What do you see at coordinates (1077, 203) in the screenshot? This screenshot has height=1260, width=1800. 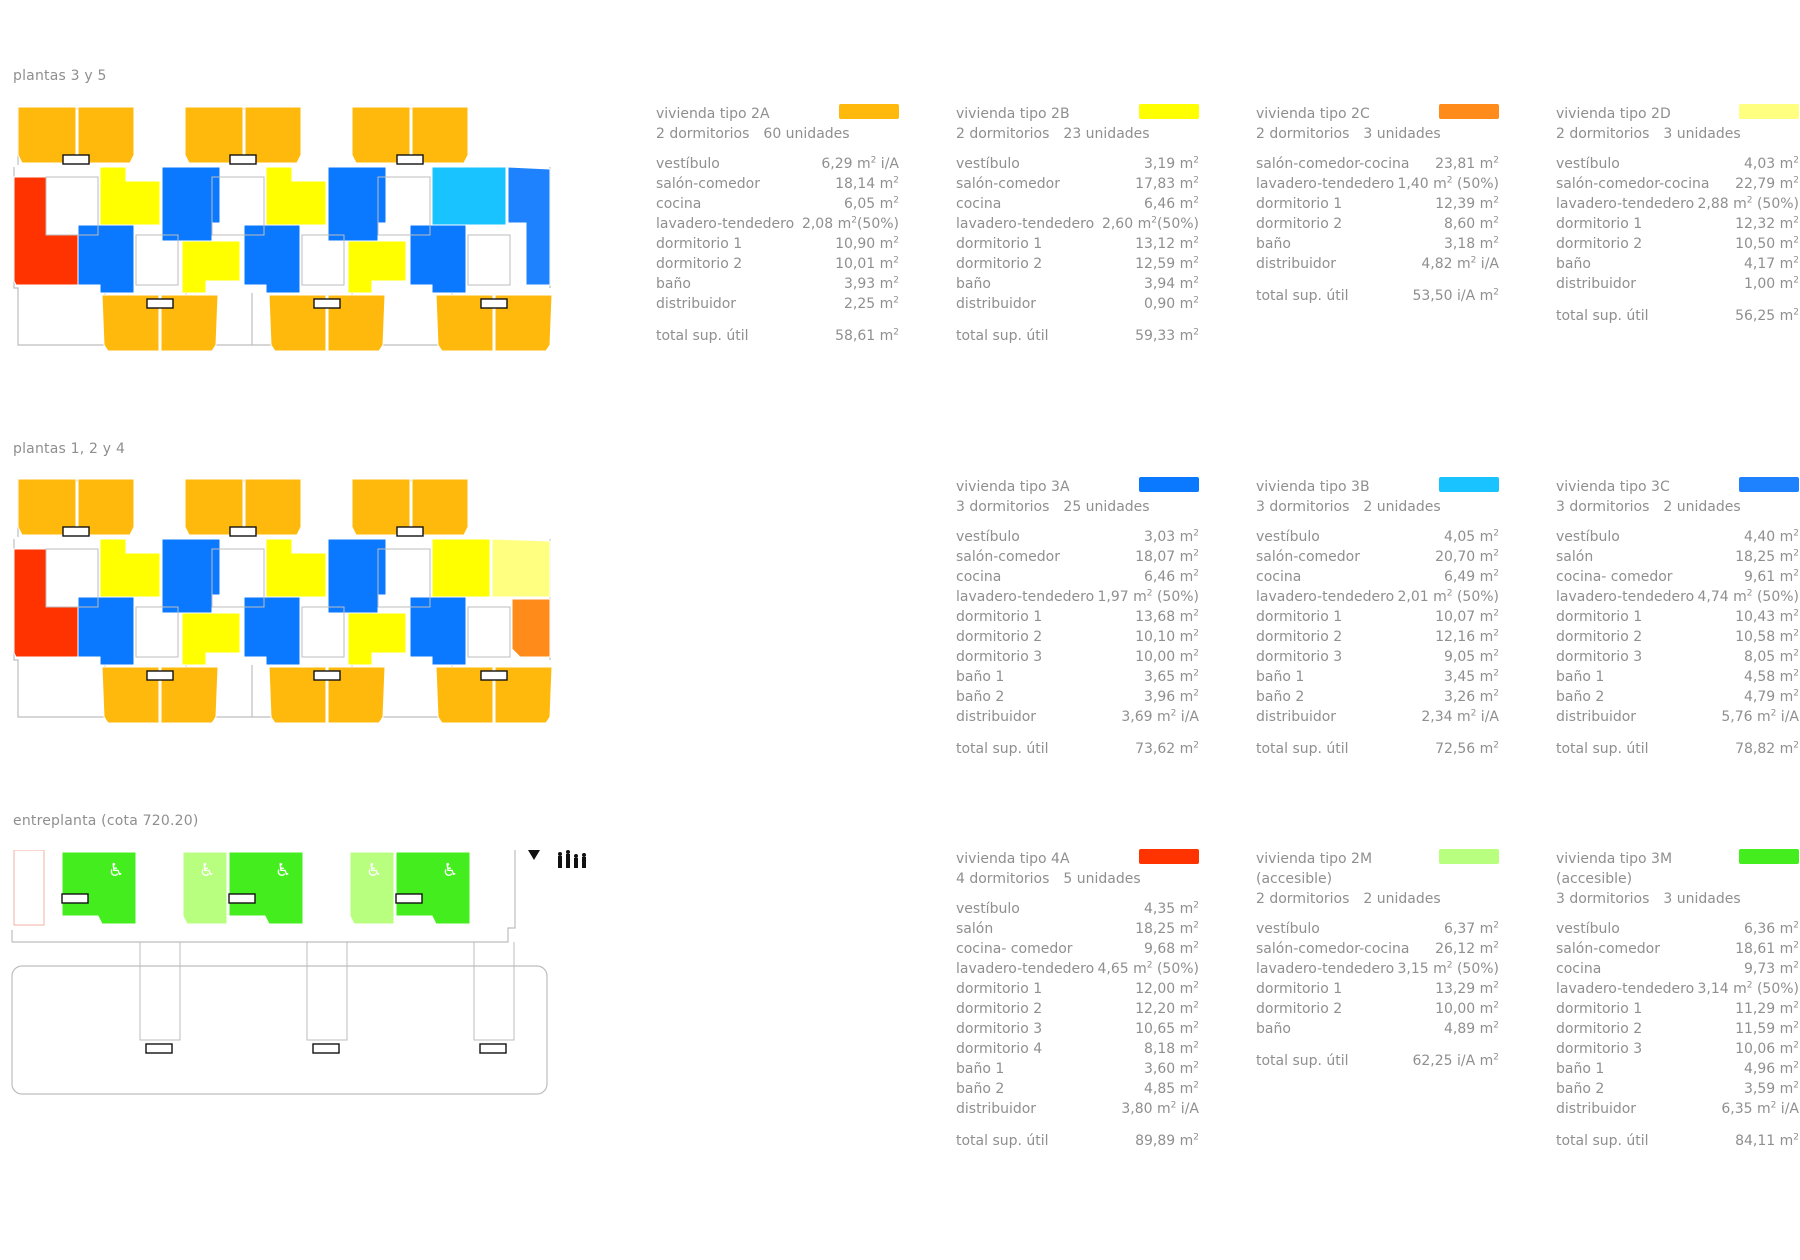 I see `room-row: cocina 6,46 m2` at bounding box center [1077, 203].